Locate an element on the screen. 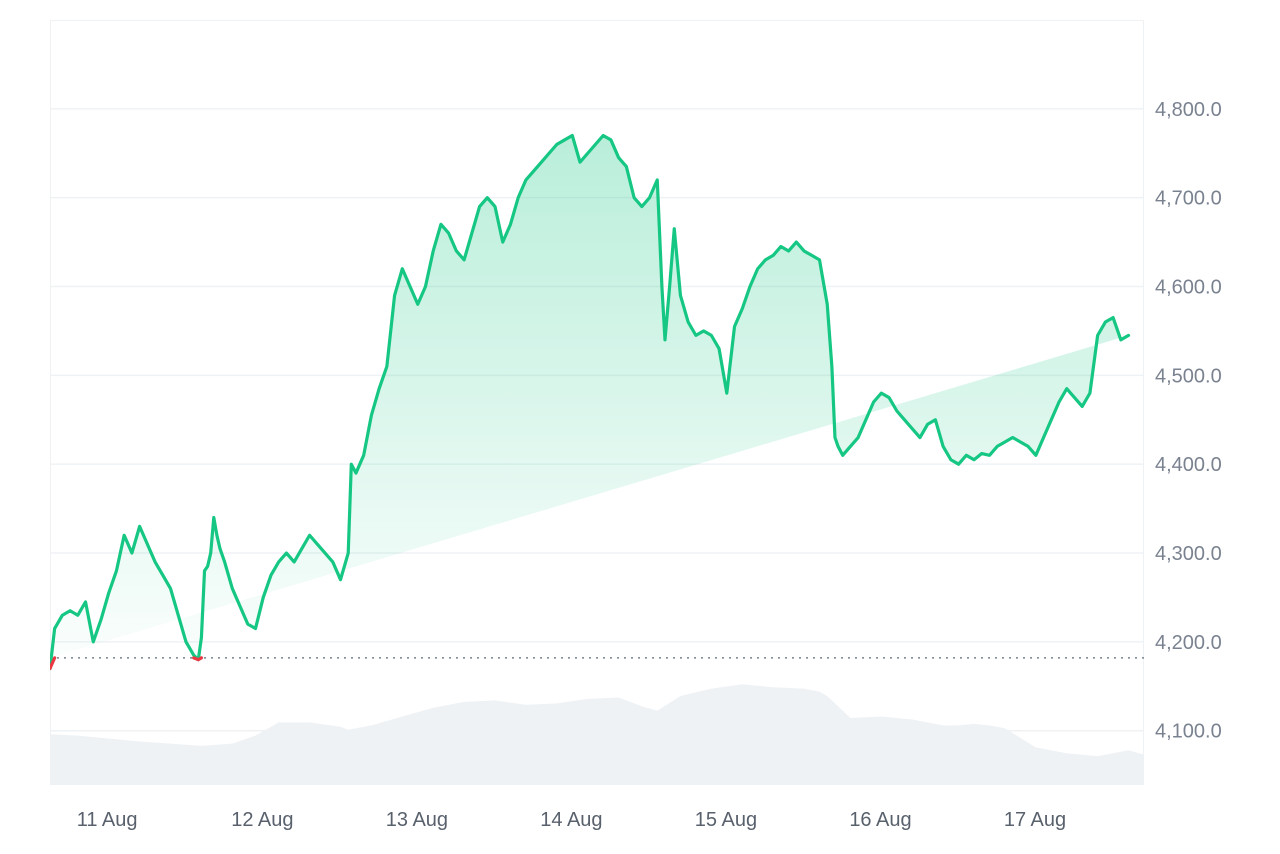 This screenshot has width=1280, height=854. y-tick-label: 4,800.0 is located at coordinates (1188, 110).